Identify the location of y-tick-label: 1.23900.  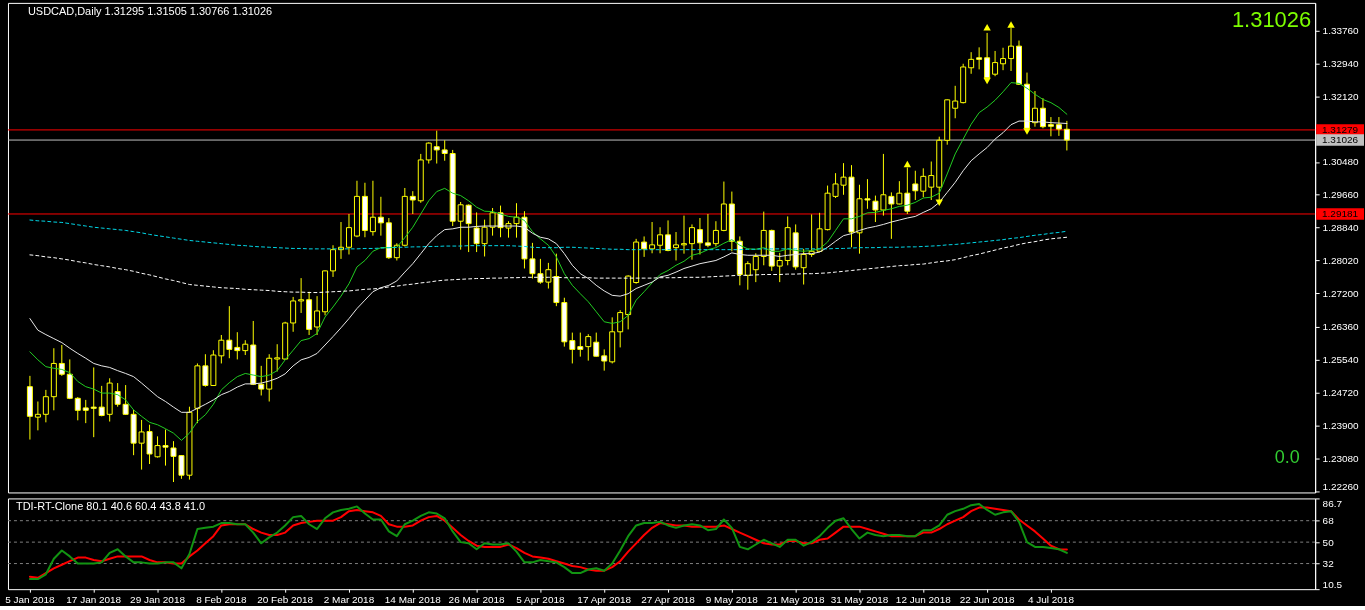
(1341, 426).